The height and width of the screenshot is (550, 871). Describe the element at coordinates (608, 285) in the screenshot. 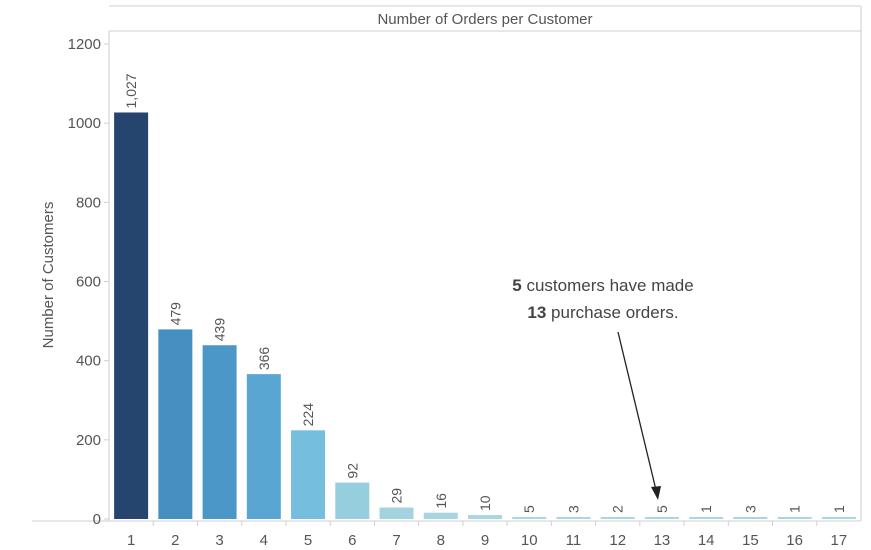

I see `annotation-text-1: customers have made` at that location.